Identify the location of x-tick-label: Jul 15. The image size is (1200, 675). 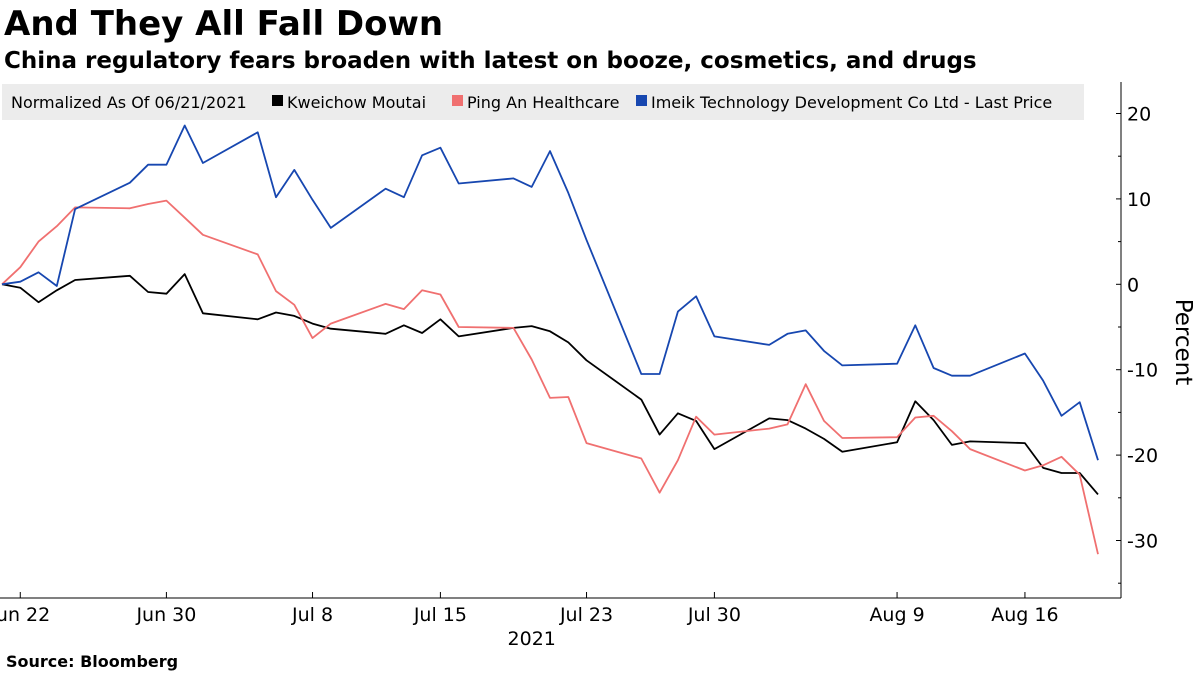
(440, 615).